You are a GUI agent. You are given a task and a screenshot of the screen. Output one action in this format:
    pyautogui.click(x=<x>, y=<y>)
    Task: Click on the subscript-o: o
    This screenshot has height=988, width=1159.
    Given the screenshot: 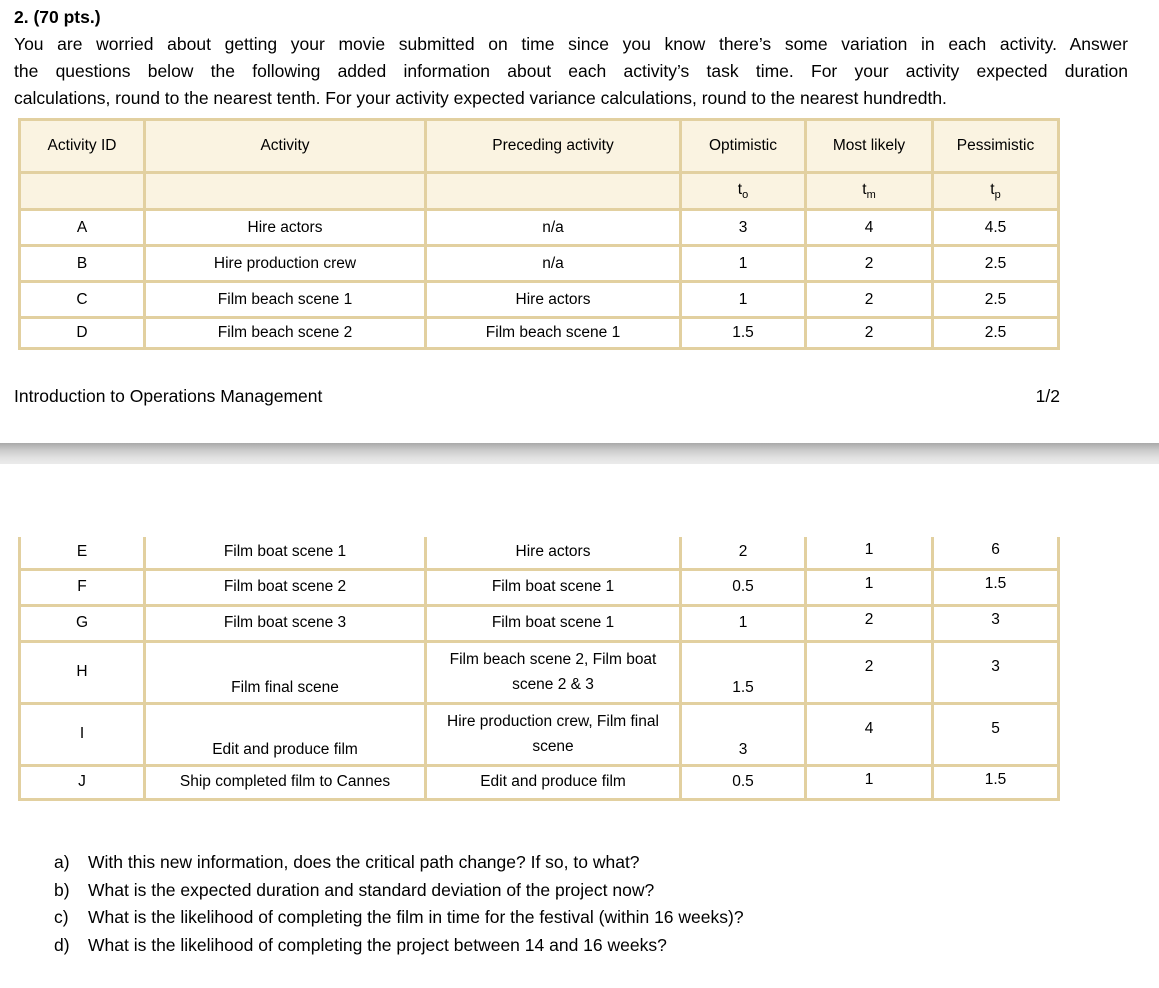 What is the action you would take?
    pyautogui.click(x=745, y=195)
    